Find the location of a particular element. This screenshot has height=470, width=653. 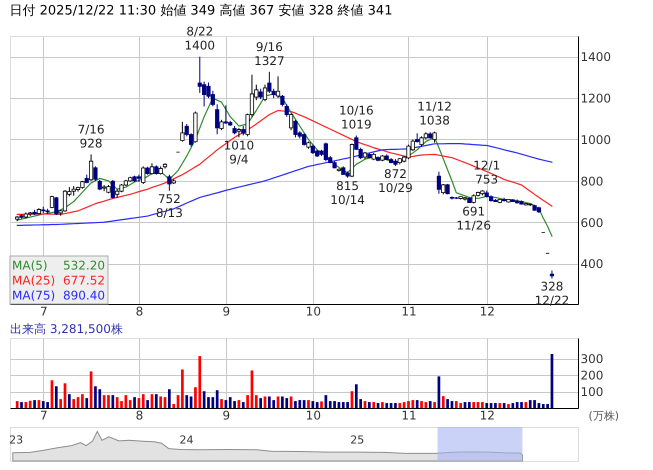

annotation: 872 10/29 is located at coordinates (395, 180).